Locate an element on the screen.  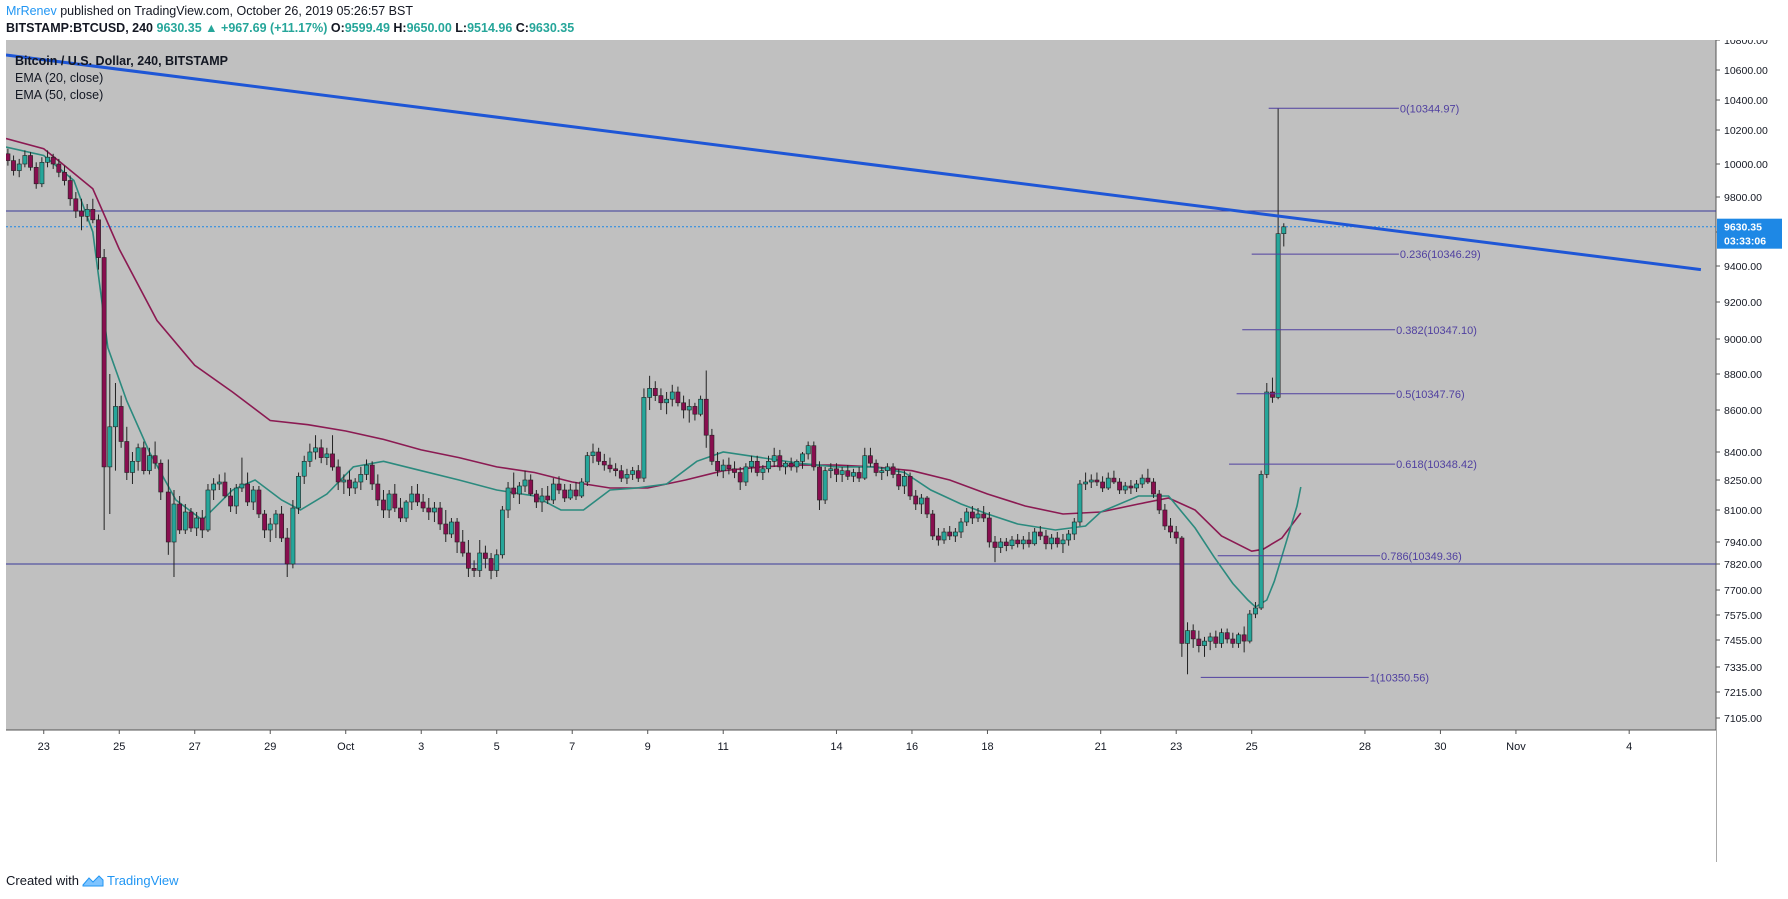
y-tick-label-20: 7335.00 is located at coordinates (1743, 668).